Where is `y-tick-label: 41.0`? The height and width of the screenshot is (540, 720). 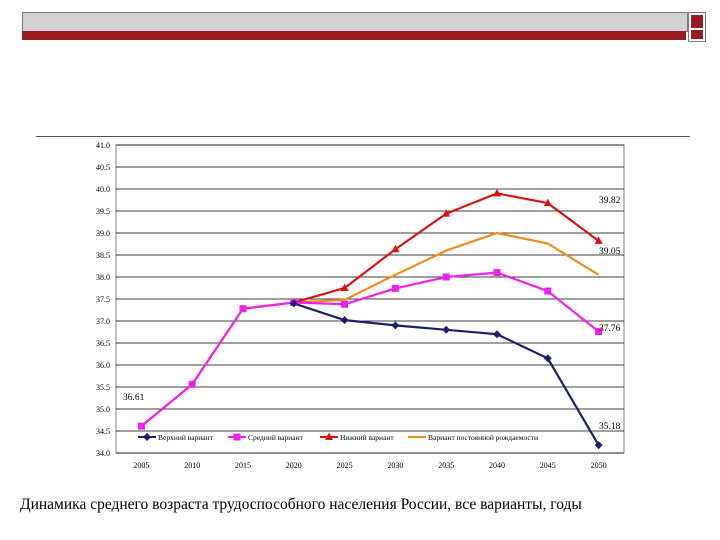
y-tick-label: 41.0 is located at coordinates (103, 145).